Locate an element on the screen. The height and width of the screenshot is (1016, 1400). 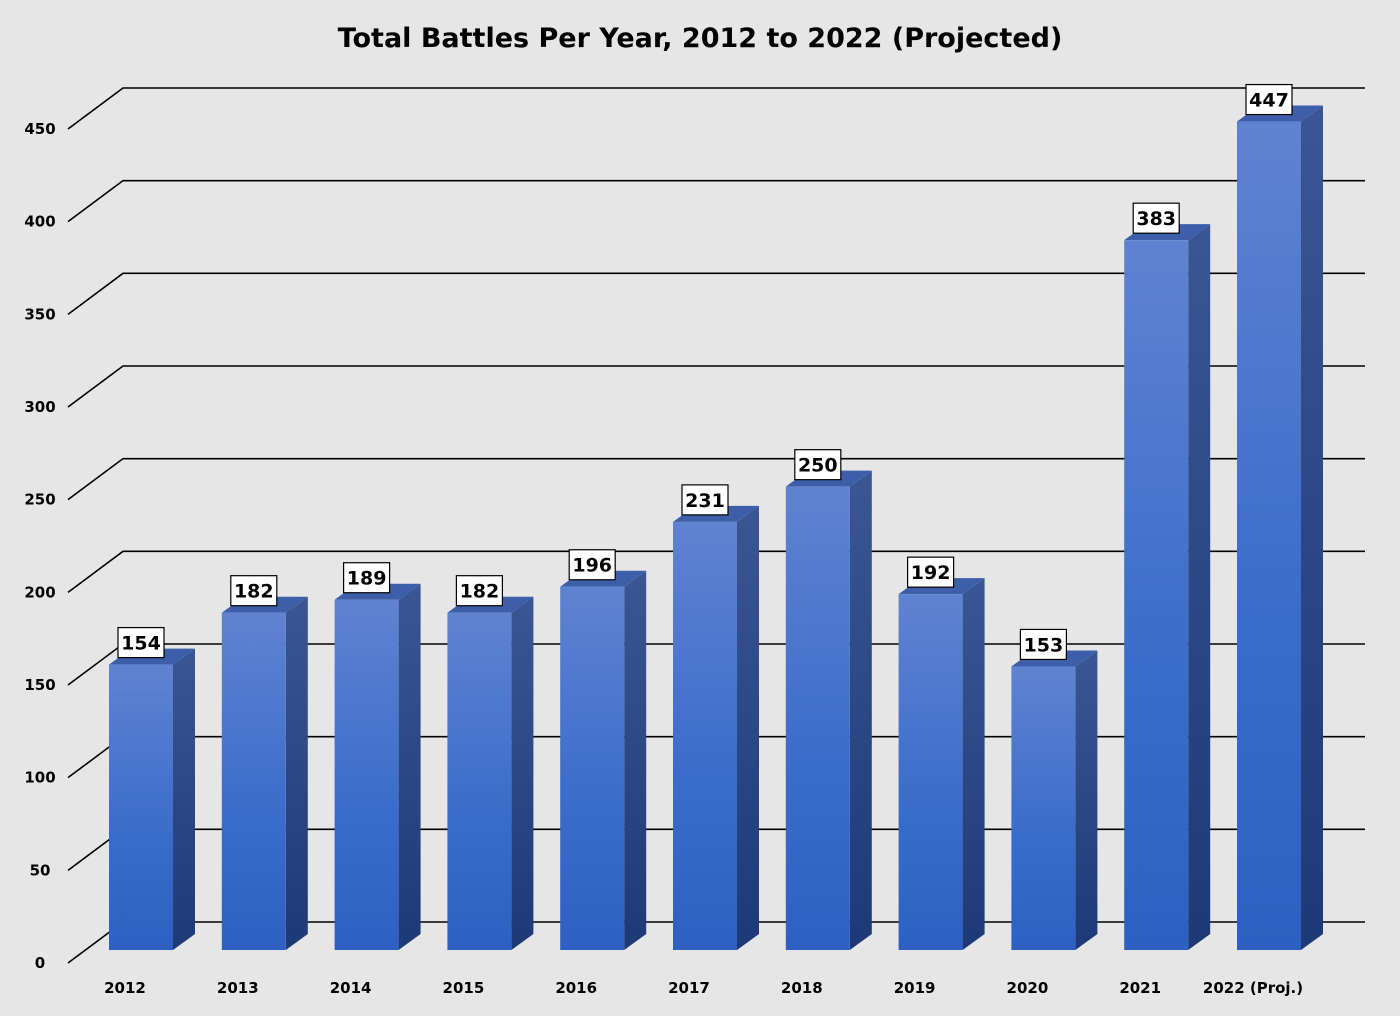
x-tick-label: 2013 is located at coordinates (238, 988).